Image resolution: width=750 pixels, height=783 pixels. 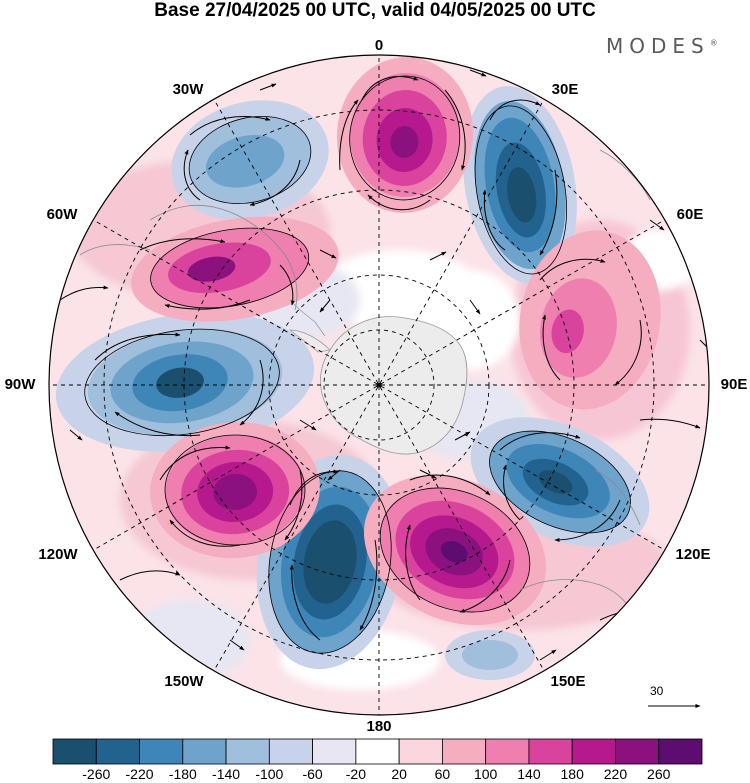 I want to click on colorbar-tick-label: 220, so click(x=615, y=774).